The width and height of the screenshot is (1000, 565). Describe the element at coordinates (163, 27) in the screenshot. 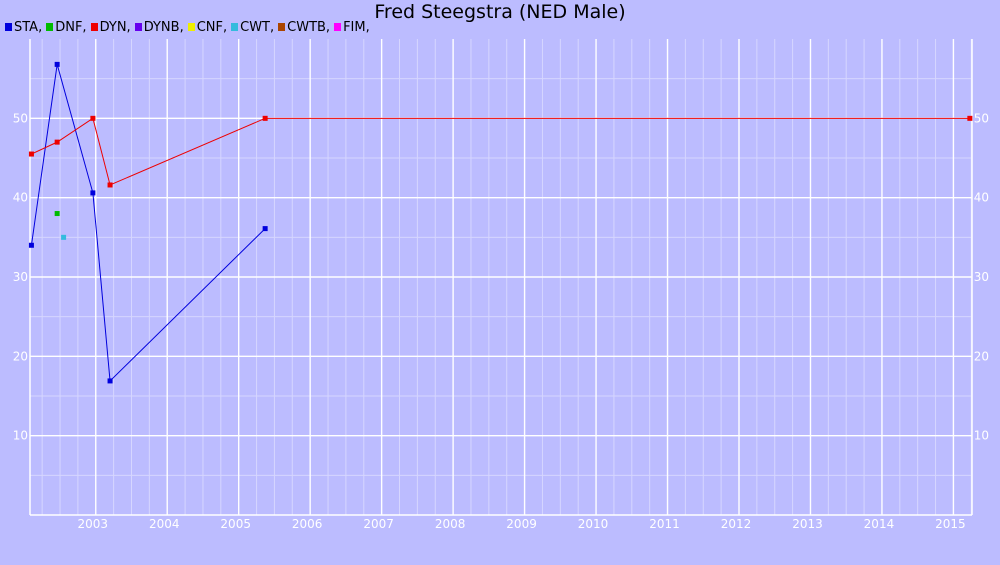

I see `legend-label: DYNB,` at that location.